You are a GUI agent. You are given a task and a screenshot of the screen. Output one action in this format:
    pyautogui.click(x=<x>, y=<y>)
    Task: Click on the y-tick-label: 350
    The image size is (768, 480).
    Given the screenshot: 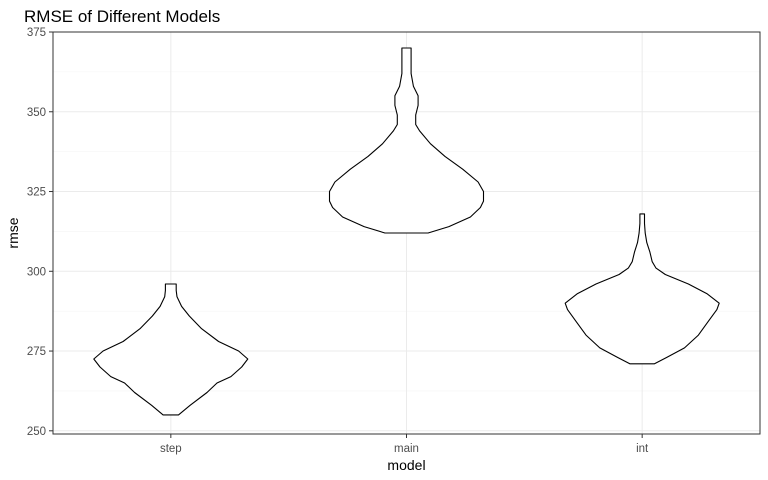 What is the action you would take?
    pyautogui.click(x=36, y=113)
    